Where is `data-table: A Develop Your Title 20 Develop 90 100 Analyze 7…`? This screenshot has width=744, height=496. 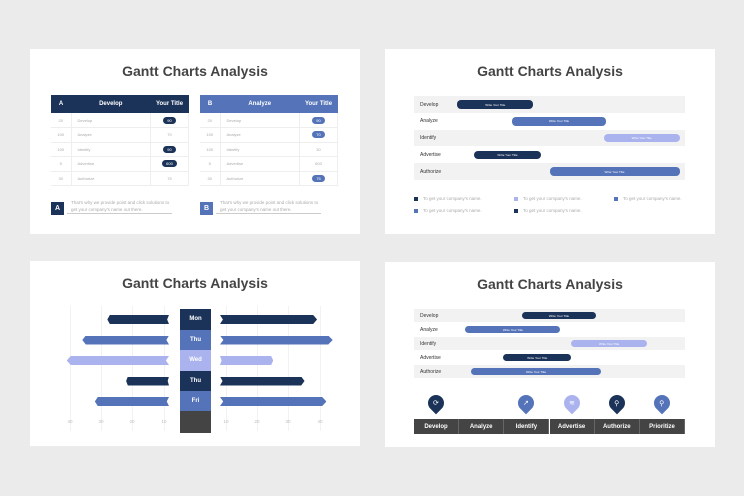
data-table: A Develop Your Title 20 Develop 90 100 Analyze 7… is located at coordinates (120, 140).